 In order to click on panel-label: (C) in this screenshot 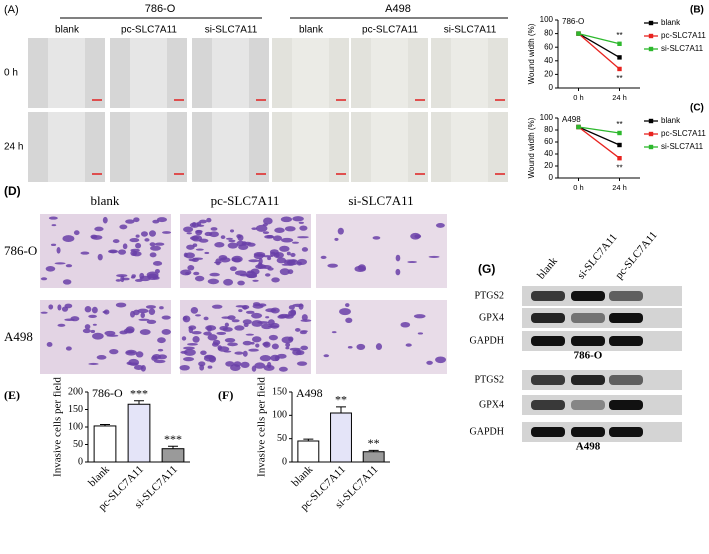, I will do `click(697, 108)`.